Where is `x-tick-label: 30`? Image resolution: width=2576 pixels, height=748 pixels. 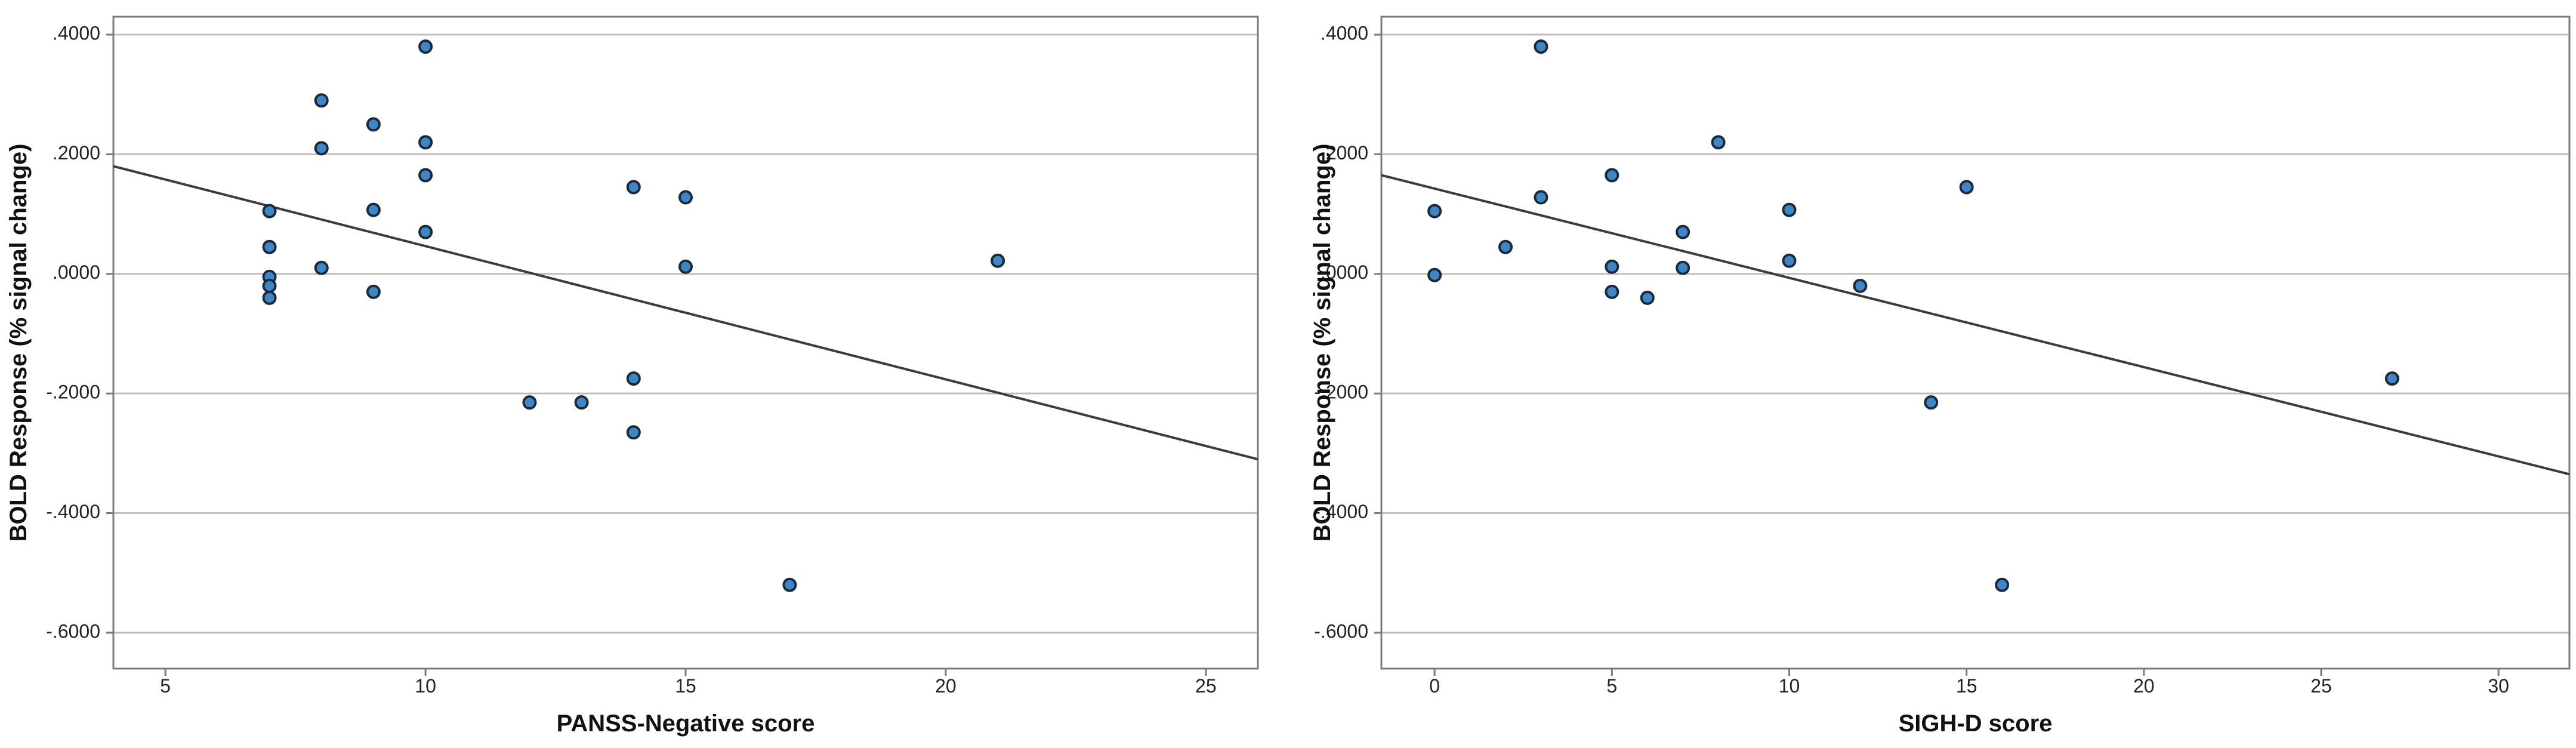 x-tick-label: 30 is located at coordinates (2498, 686).